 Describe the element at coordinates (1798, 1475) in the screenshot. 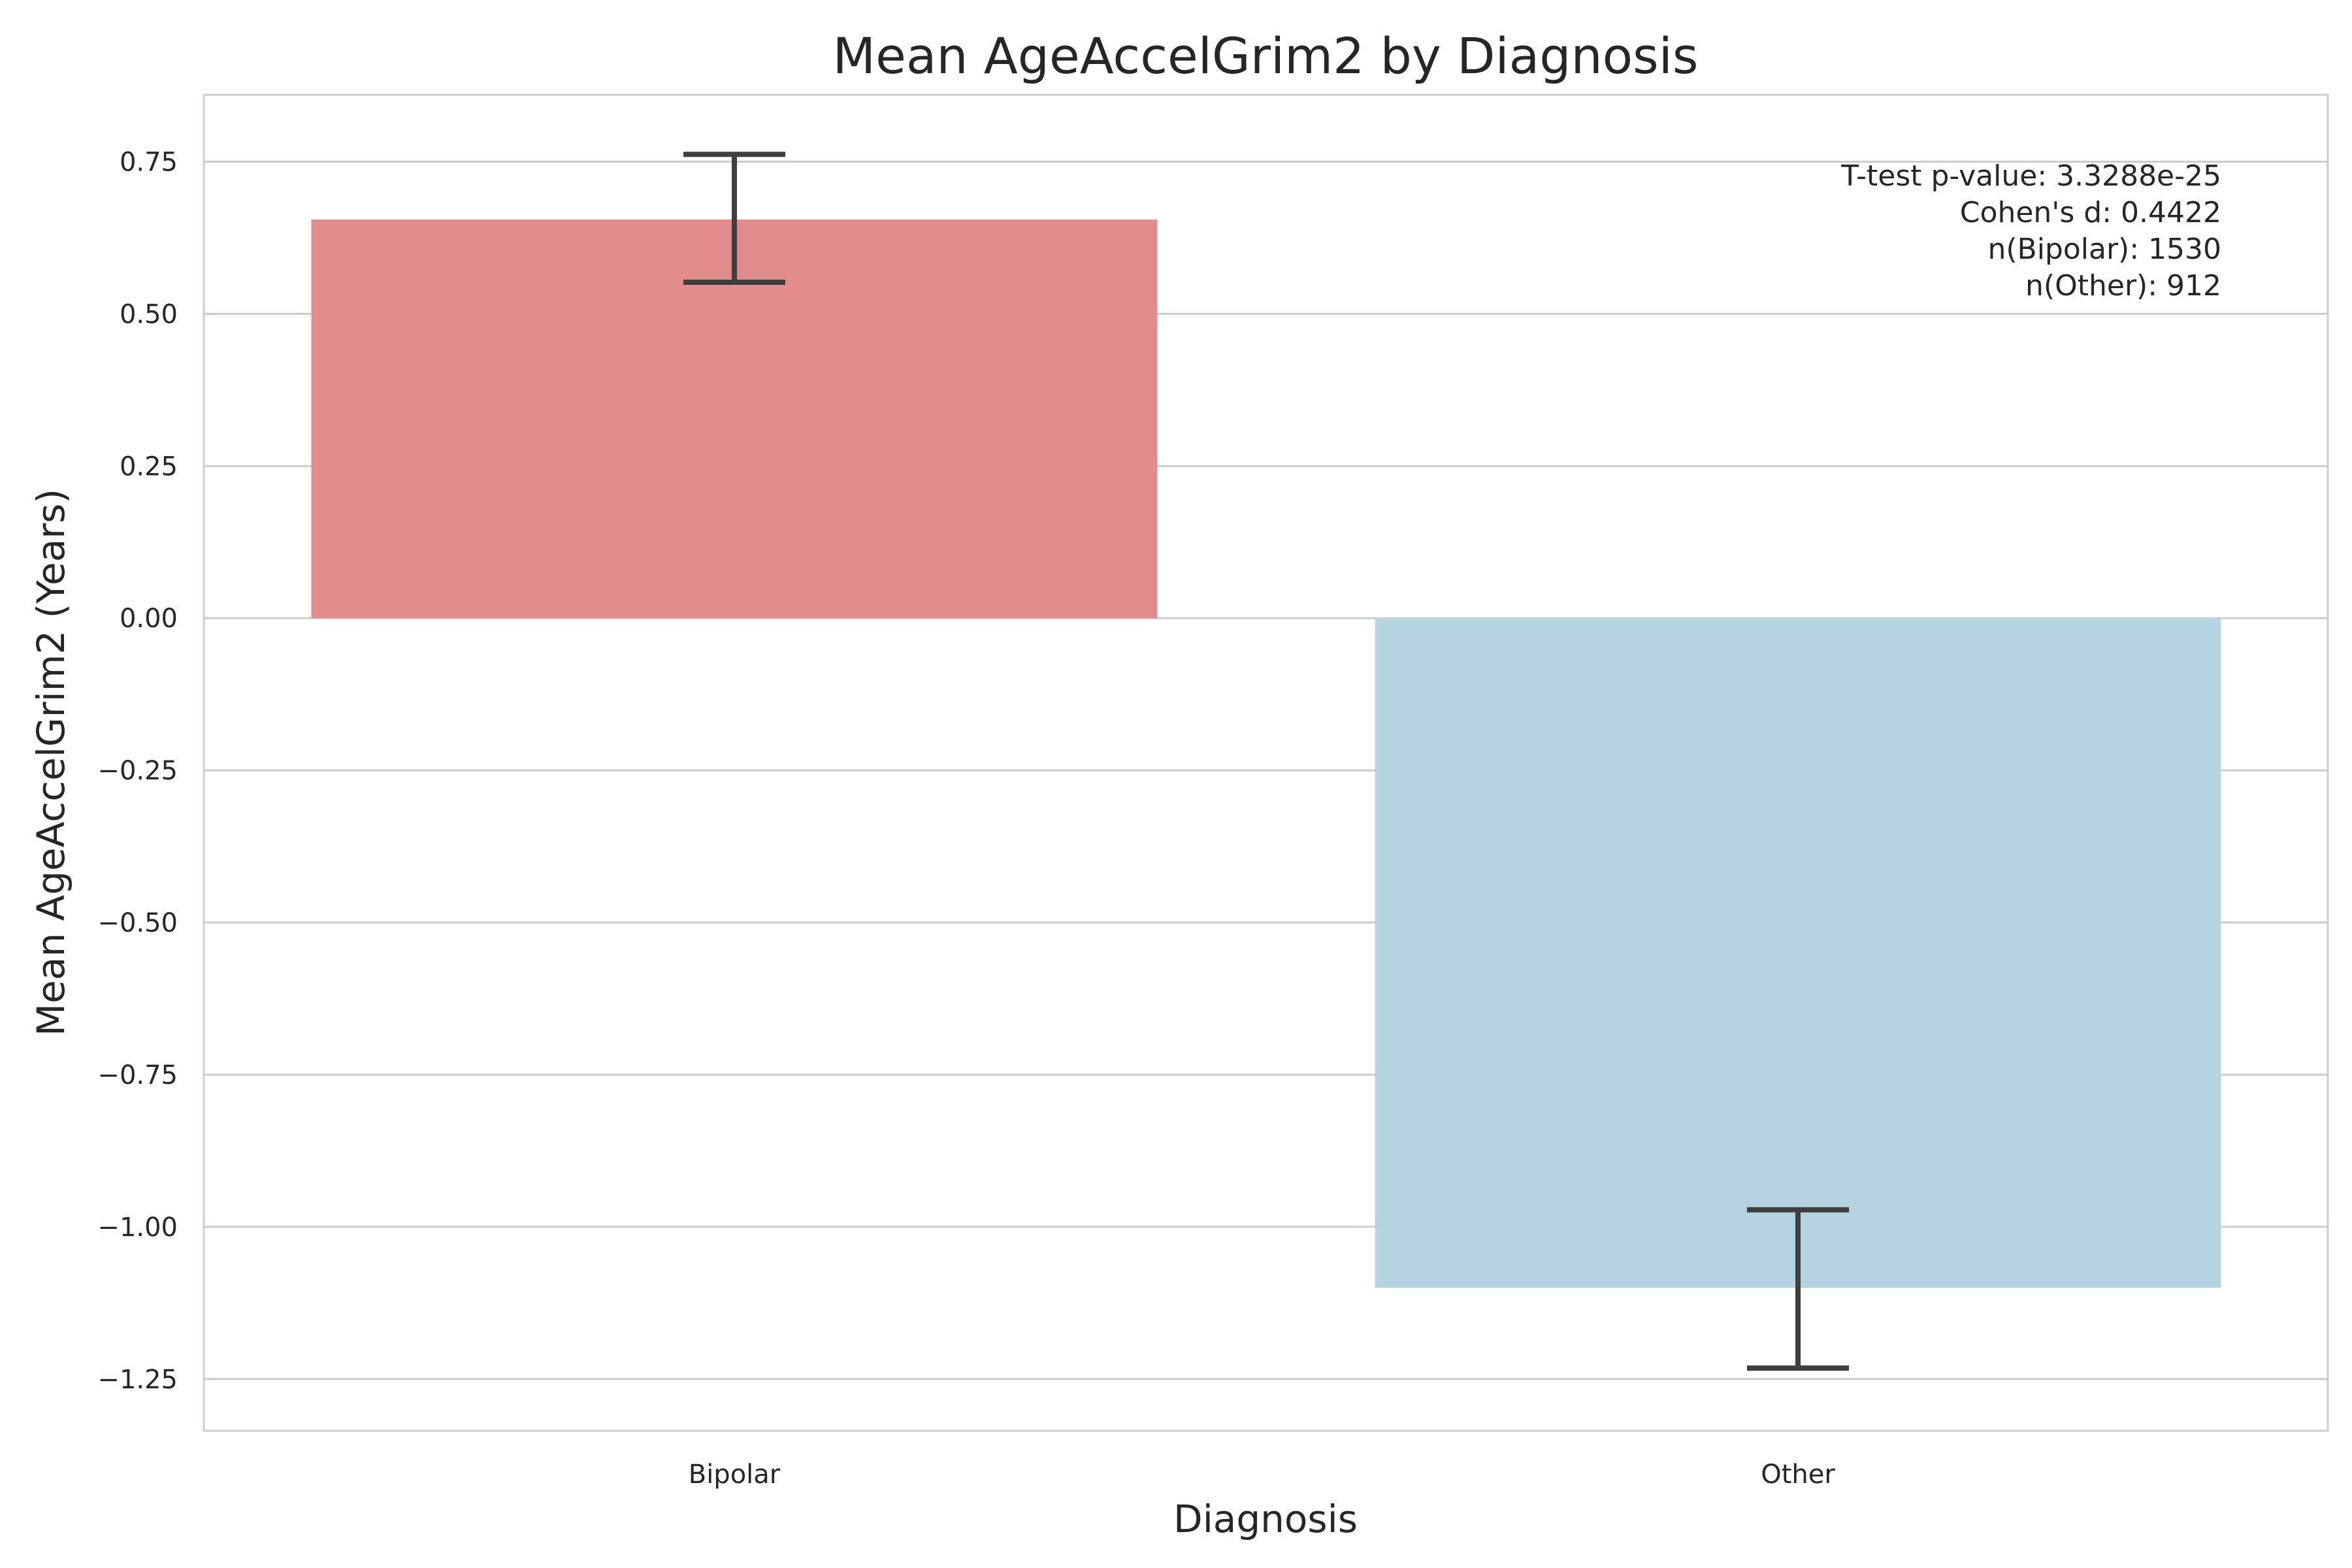

I see `x-tick-label-other: Other` at that location.